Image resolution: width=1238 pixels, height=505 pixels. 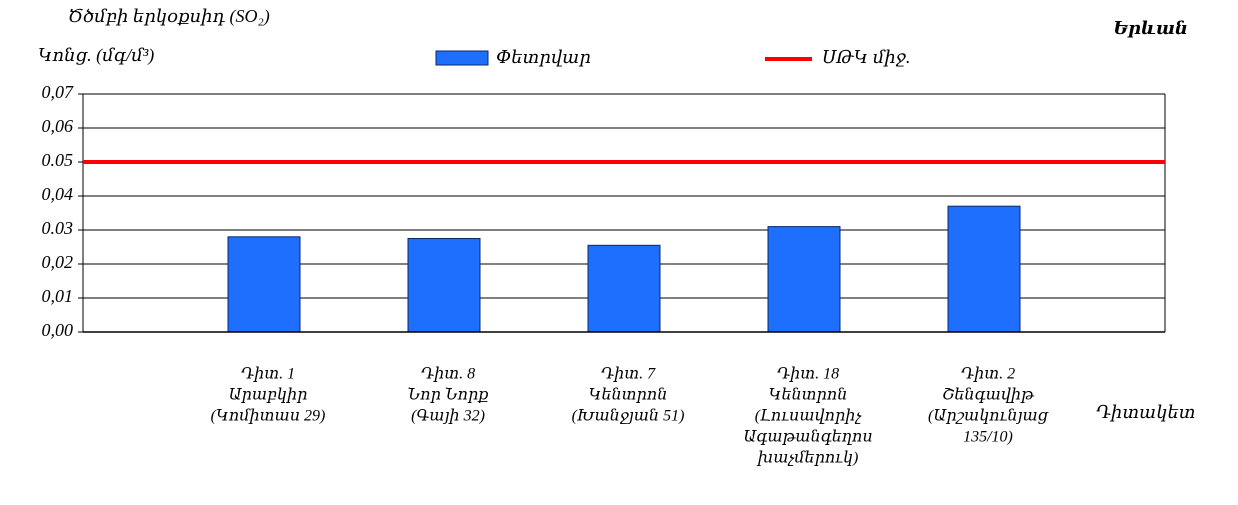 I want to click on x-tick-label: Արաբկիր, so click(x=268, y=395).